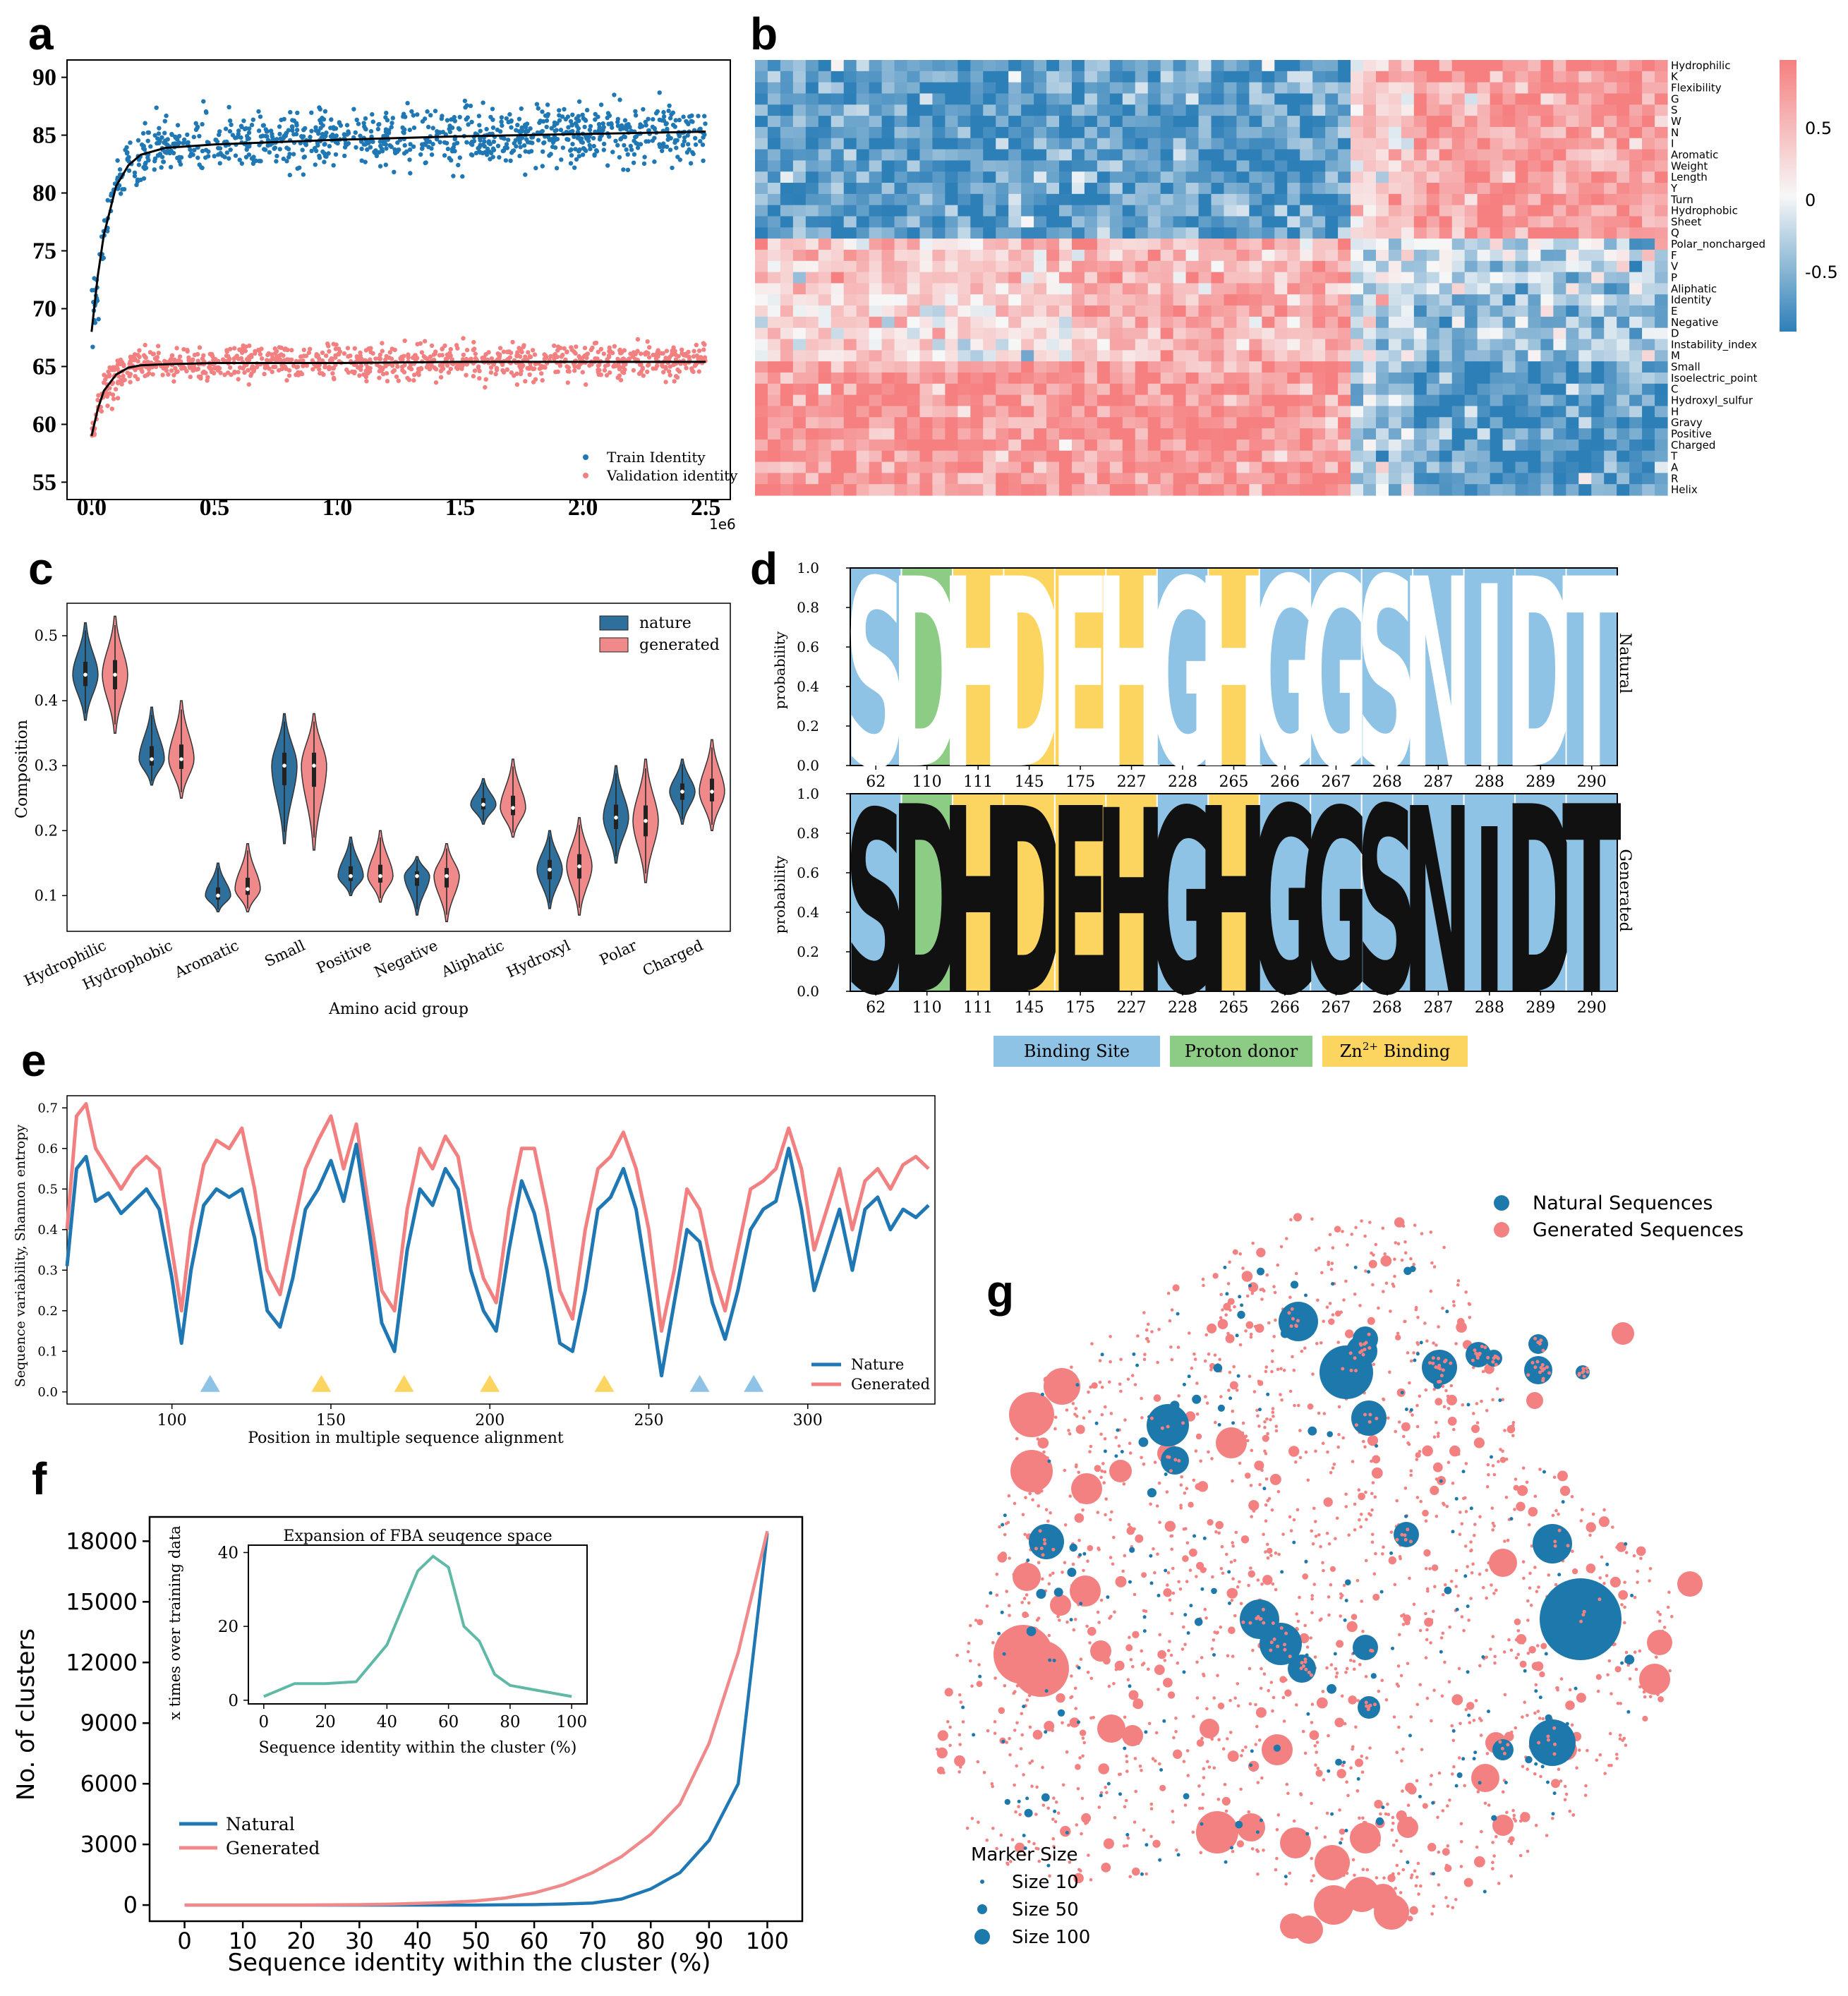  What do you see at coordinates (513, 805) in the screenshot?
I see `violin-iqr` at bounding box center [513, 805].